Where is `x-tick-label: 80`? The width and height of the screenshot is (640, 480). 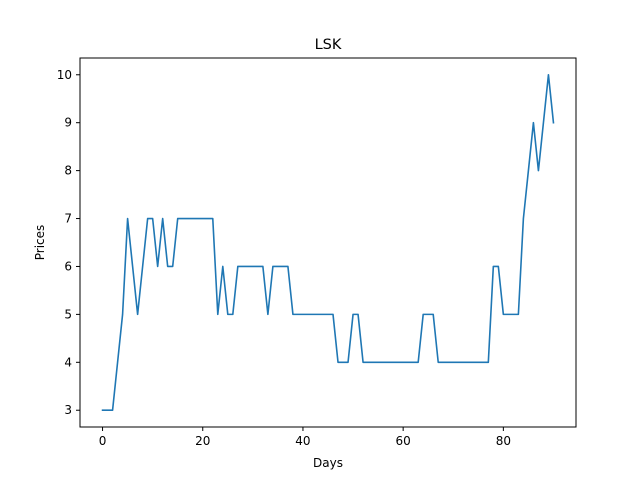 x-tick-label: 80 is located at coordinates (503, 441).